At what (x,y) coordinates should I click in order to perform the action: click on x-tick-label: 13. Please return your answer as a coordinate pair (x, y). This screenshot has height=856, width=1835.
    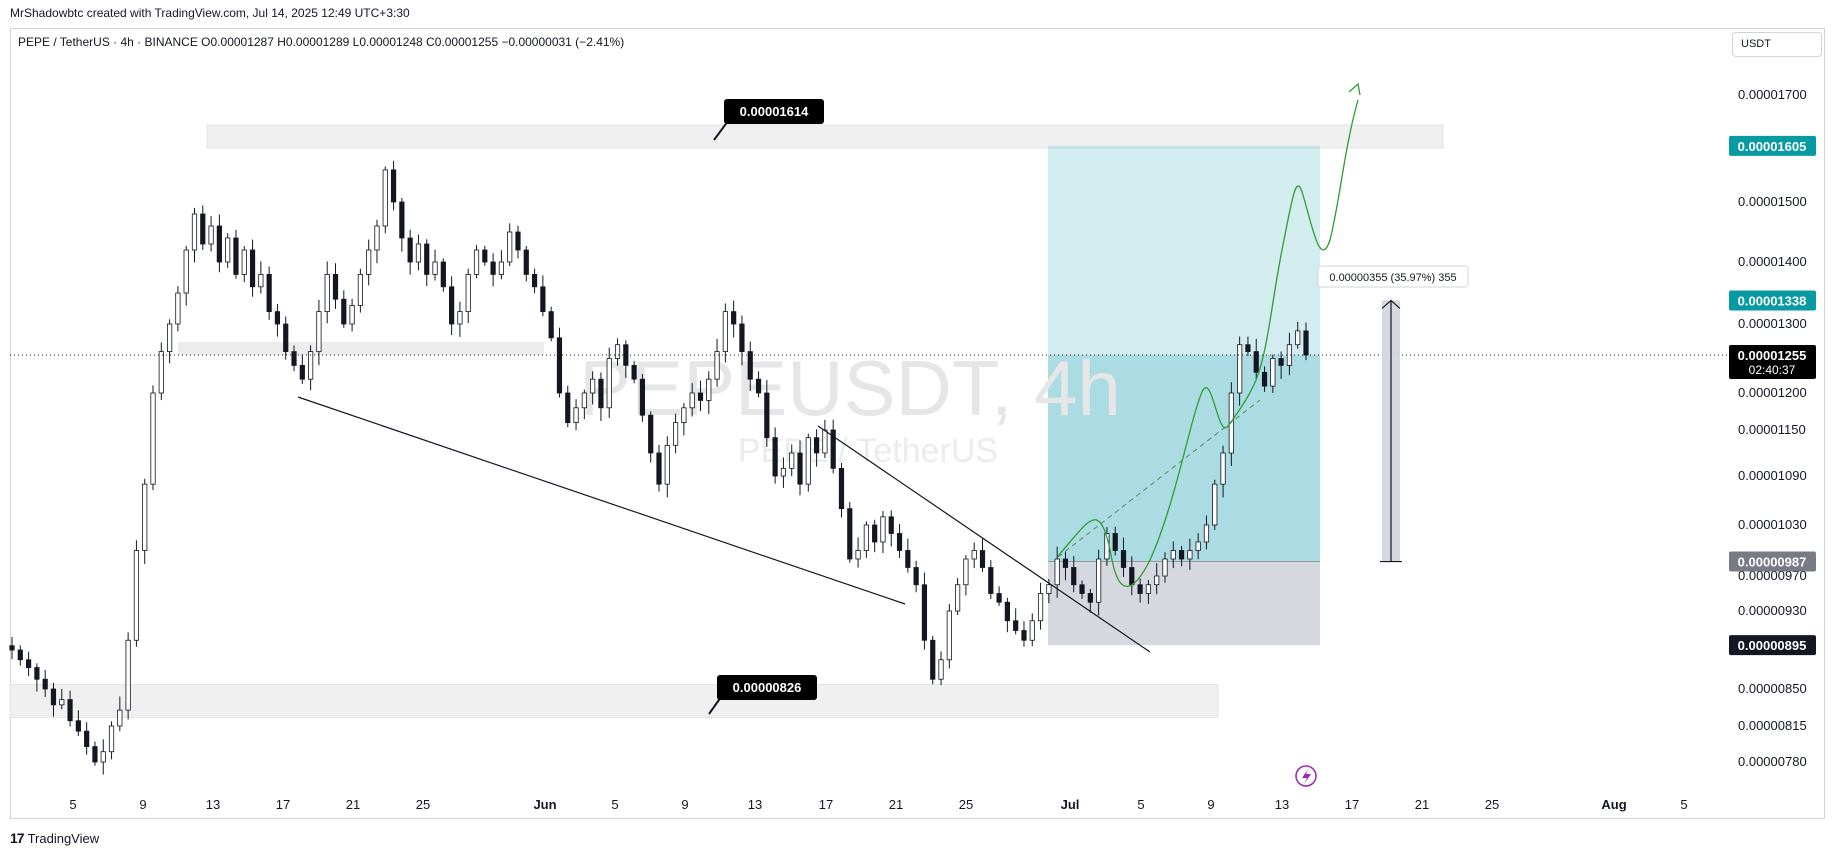
    Looking at the image, I should click on (213, 804).